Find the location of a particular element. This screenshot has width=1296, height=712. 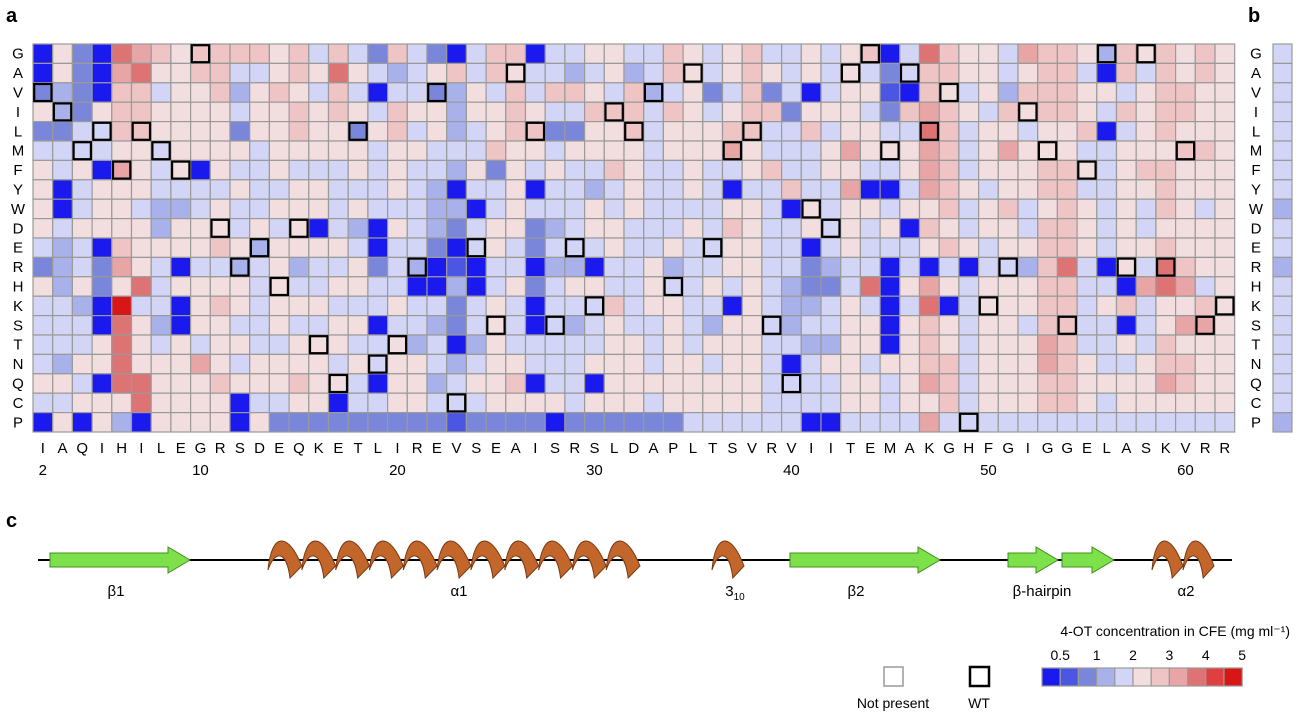

helix-alpha2 is located at coordinates (1183, 560).